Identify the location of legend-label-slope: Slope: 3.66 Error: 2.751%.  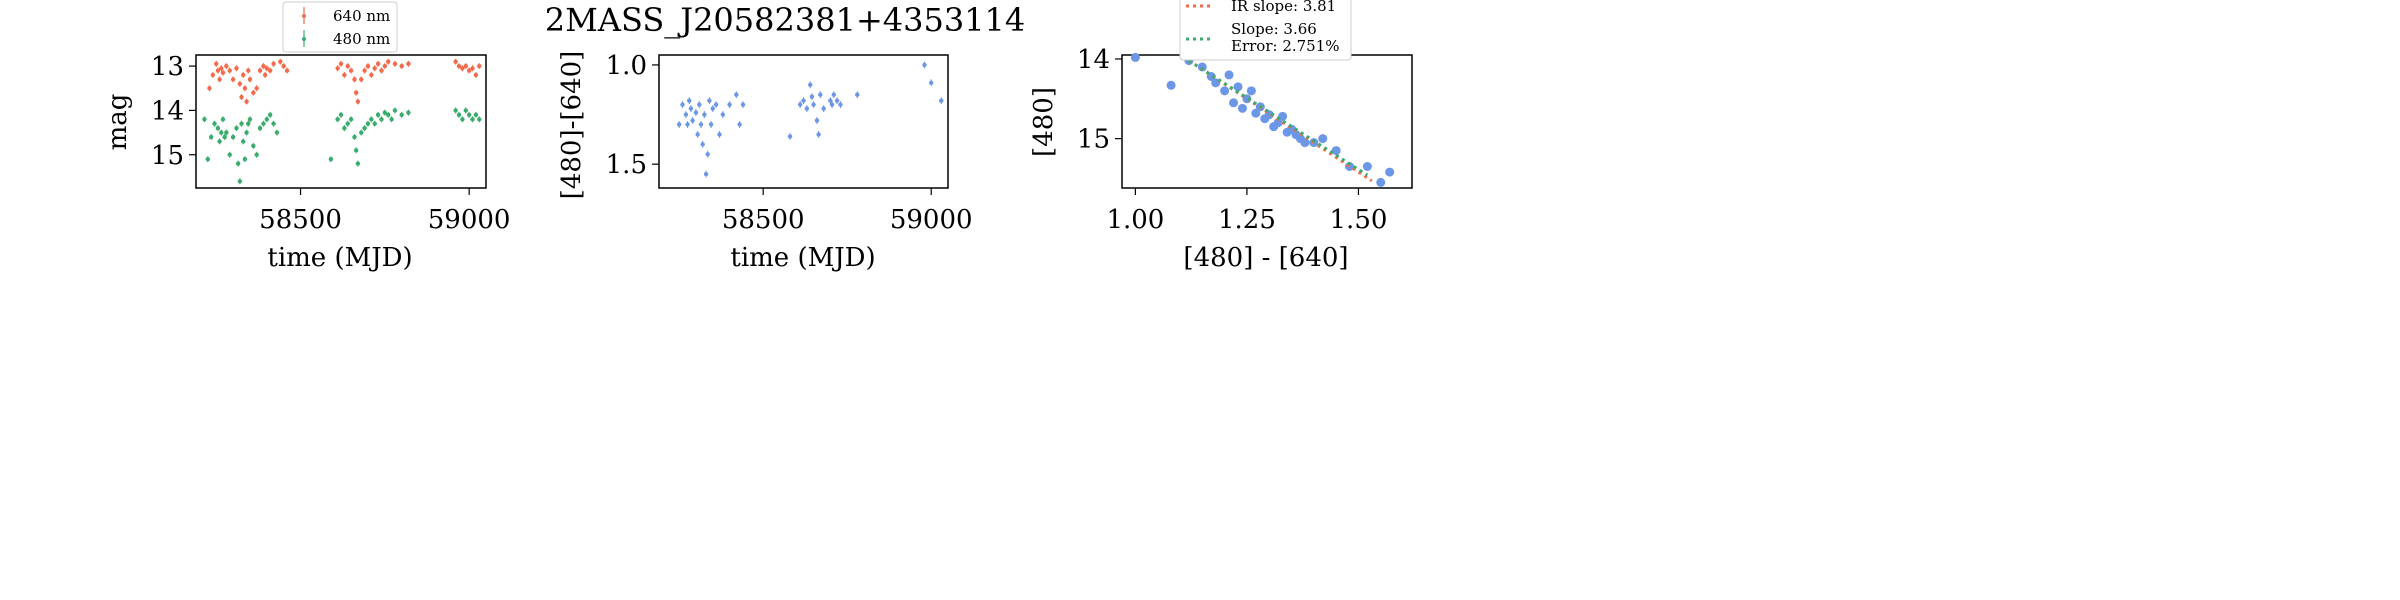
(1285, 37).